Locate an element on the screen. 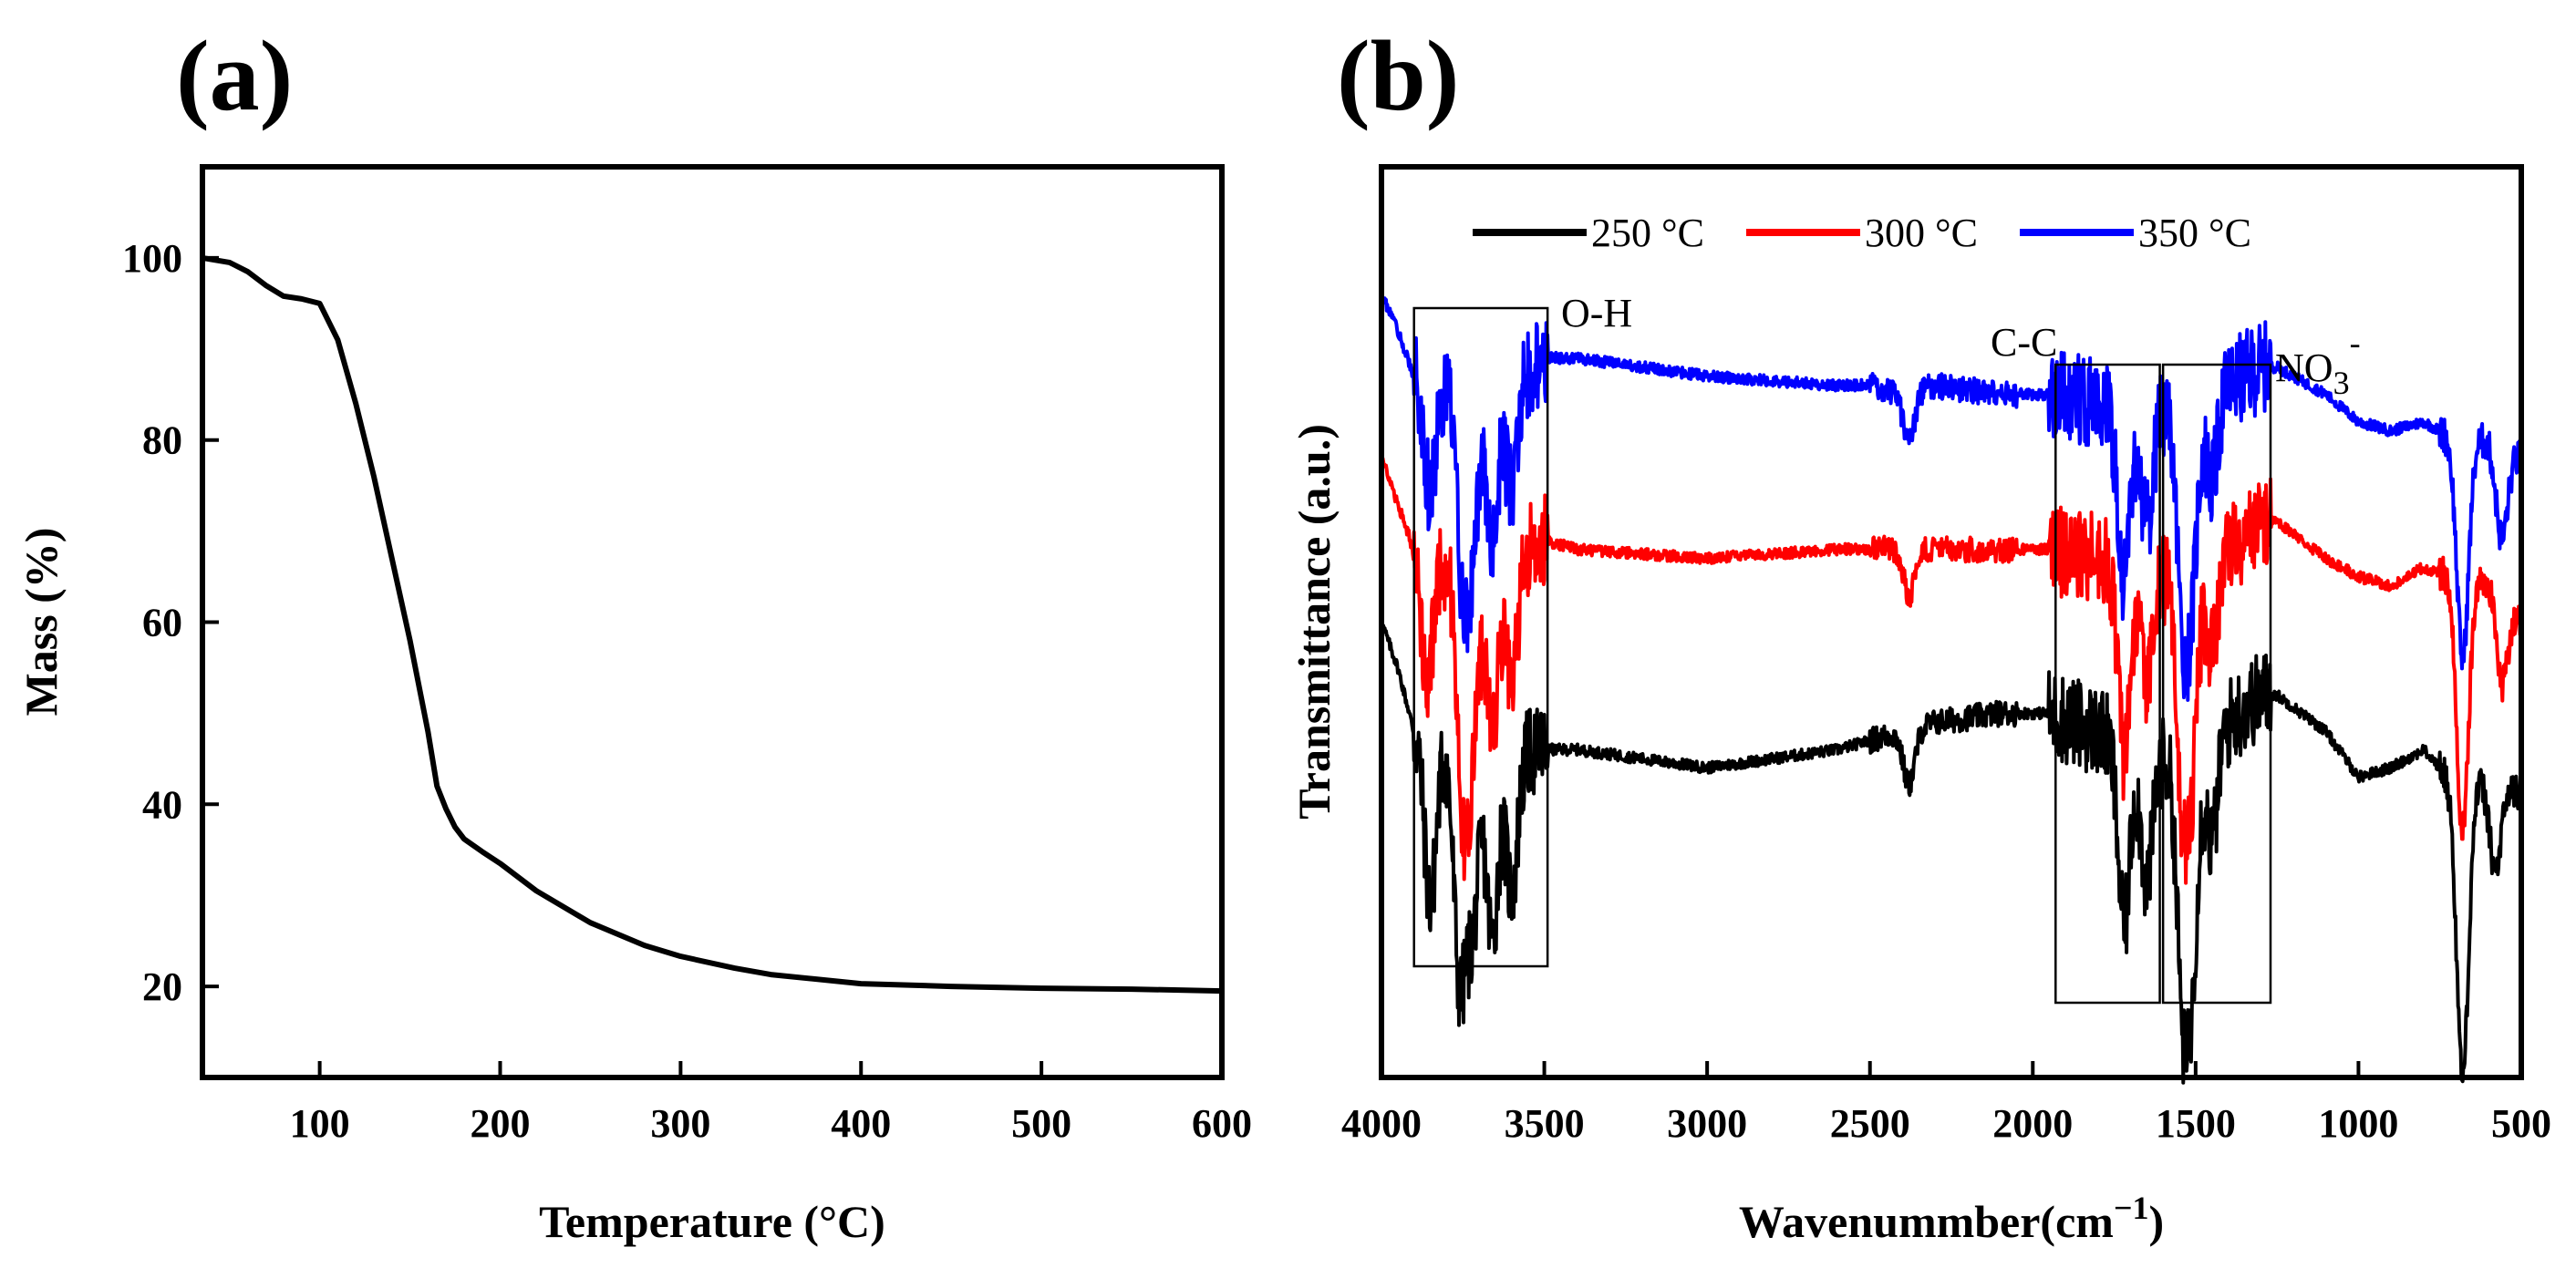 The width and height of the screenshot is (2576, 1268). annotation-oh: O-H is located at coordinates (1596, 313).